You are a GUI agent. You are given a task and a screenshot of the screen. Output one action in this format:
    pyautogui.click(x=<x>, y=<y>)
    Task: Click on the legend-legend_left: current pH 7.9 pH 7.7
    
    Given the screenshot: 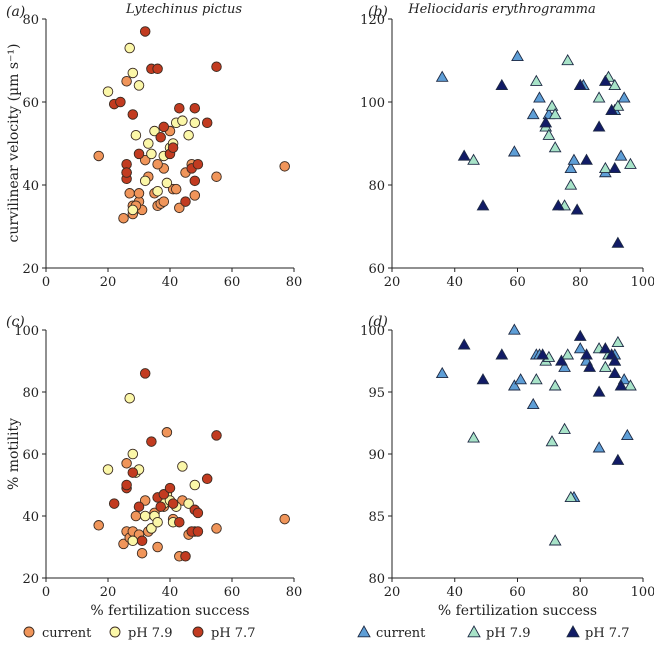 What is the action you would take?
    pyautogui.click(x=139, y=633)
    